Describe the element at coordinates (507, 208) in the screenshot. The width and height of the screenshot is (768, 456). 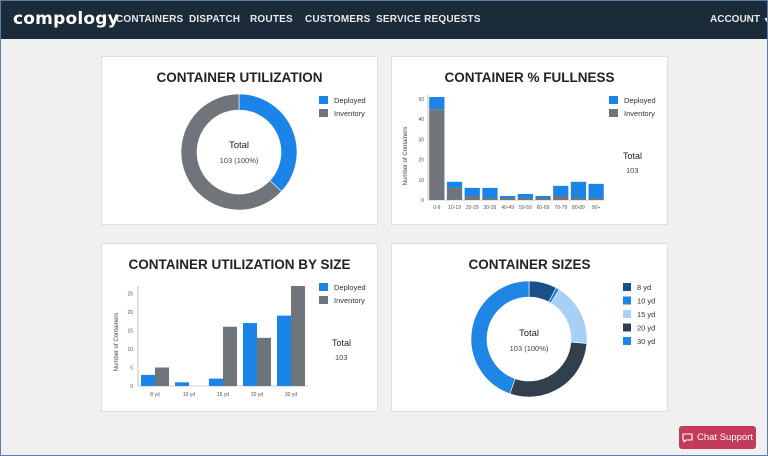
I see `fullness-x-tick: 40-49` at that location.